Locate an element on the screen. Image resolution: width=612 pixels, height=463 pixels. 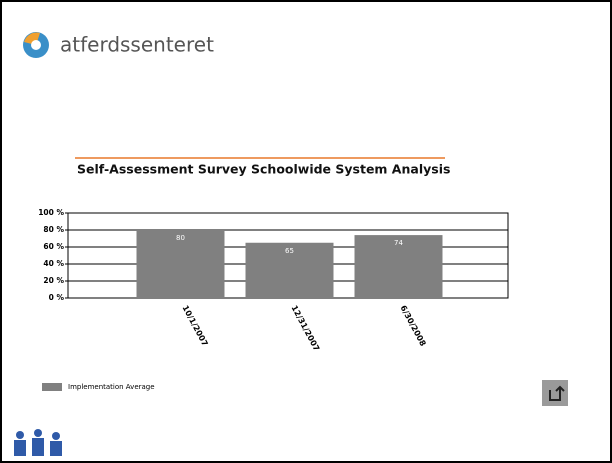
logo-text: atferdssenteret is located at coordinates (137, 45).